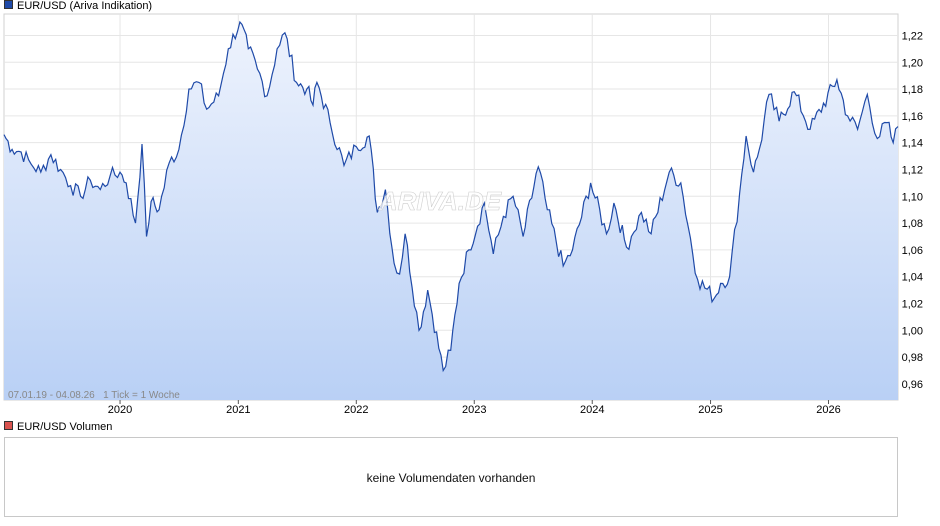  Describe the element at coordinates (912, 197) in the screenshot. I see `y-tick-label: 1,10` at that location.